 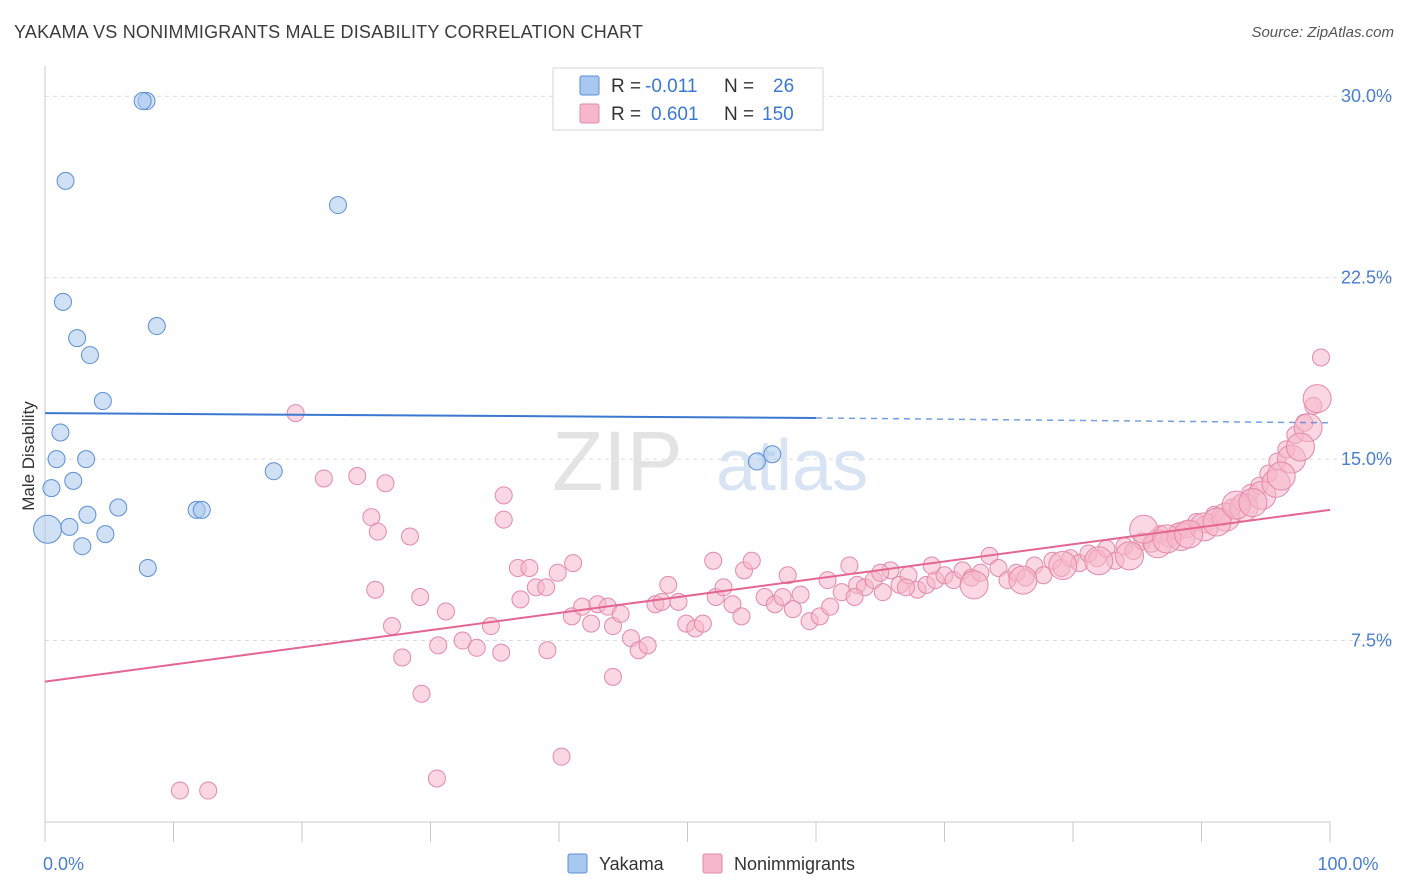 I want to click on yakama-trend-extension, so click(x=1073, y=420).